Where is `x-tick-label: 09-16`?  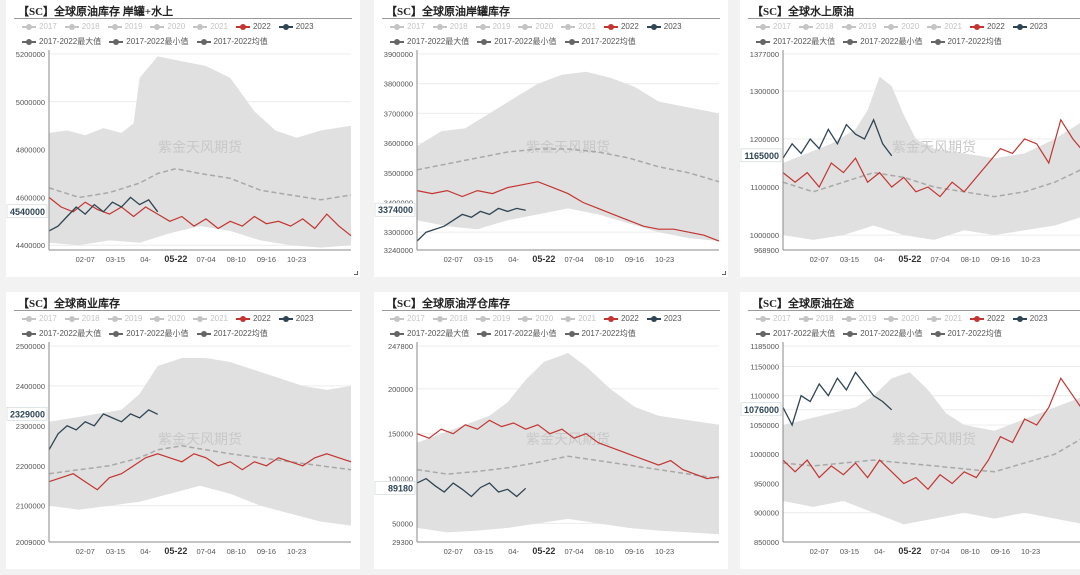 x-tick-label: 09-16 is located at coordinates (634, 259).